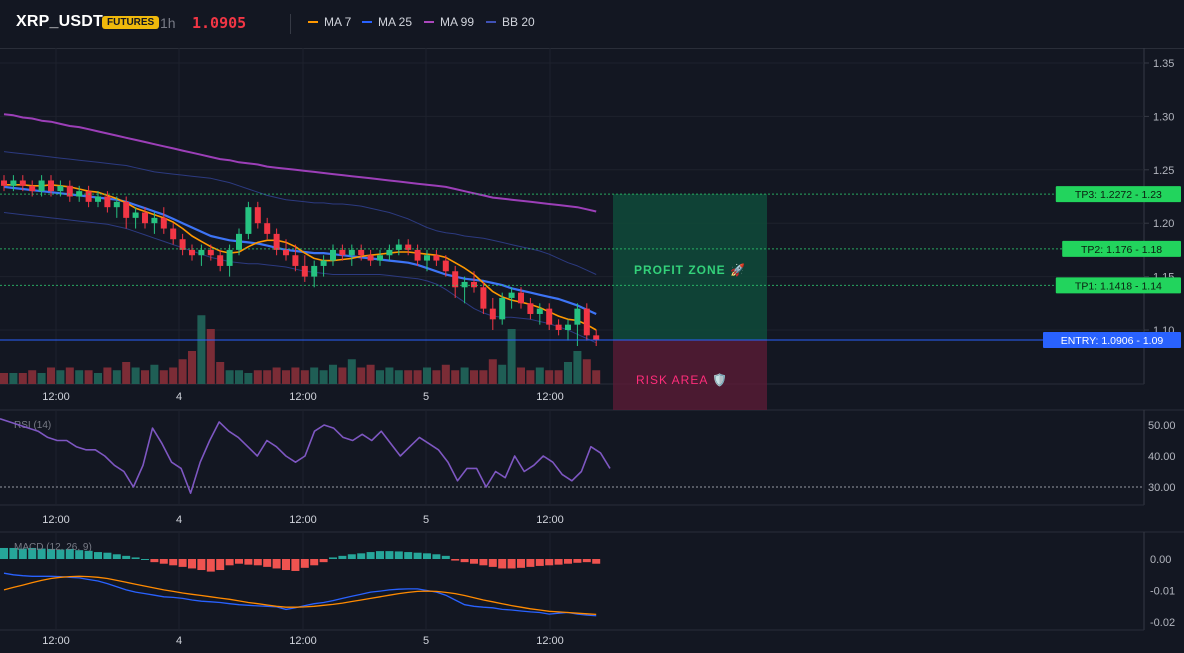 Image resolution: width=1184 pixels, height=653 pixels. What do you see at coordinates (1162, 488) in the screenshot?
I see `rsi-axis-label: 30.00` at bounding box center [1162, 488].